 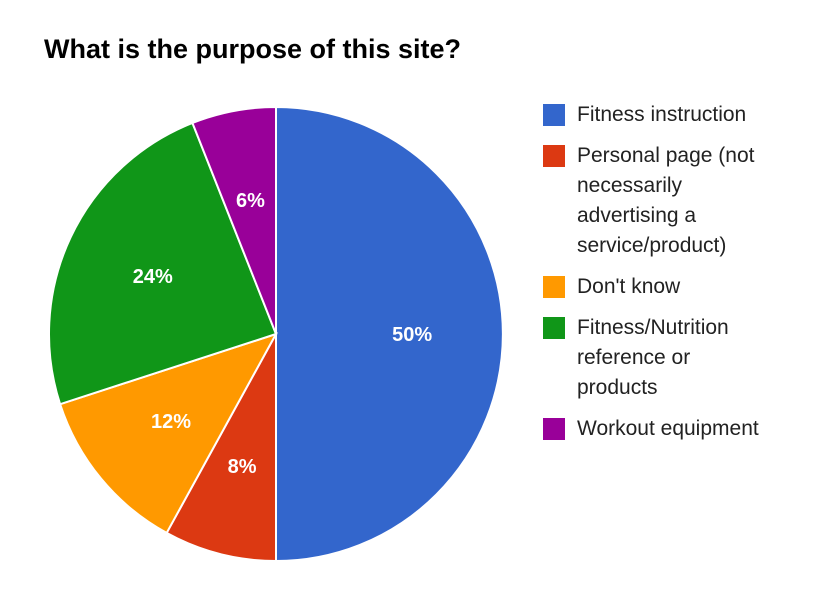 I want to click on legend-item-dont-know: Don't know, so click(x=688, y=287).